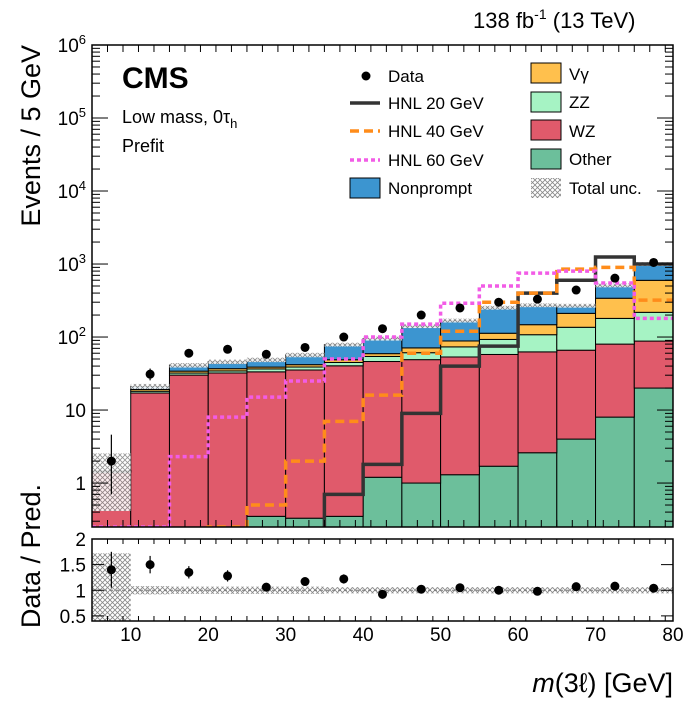 The height and width of the screenshot is (703, 697). Describe the element at coordinates (208, 635) in the screenshot. I see `x-tick-label: 20` at that location.